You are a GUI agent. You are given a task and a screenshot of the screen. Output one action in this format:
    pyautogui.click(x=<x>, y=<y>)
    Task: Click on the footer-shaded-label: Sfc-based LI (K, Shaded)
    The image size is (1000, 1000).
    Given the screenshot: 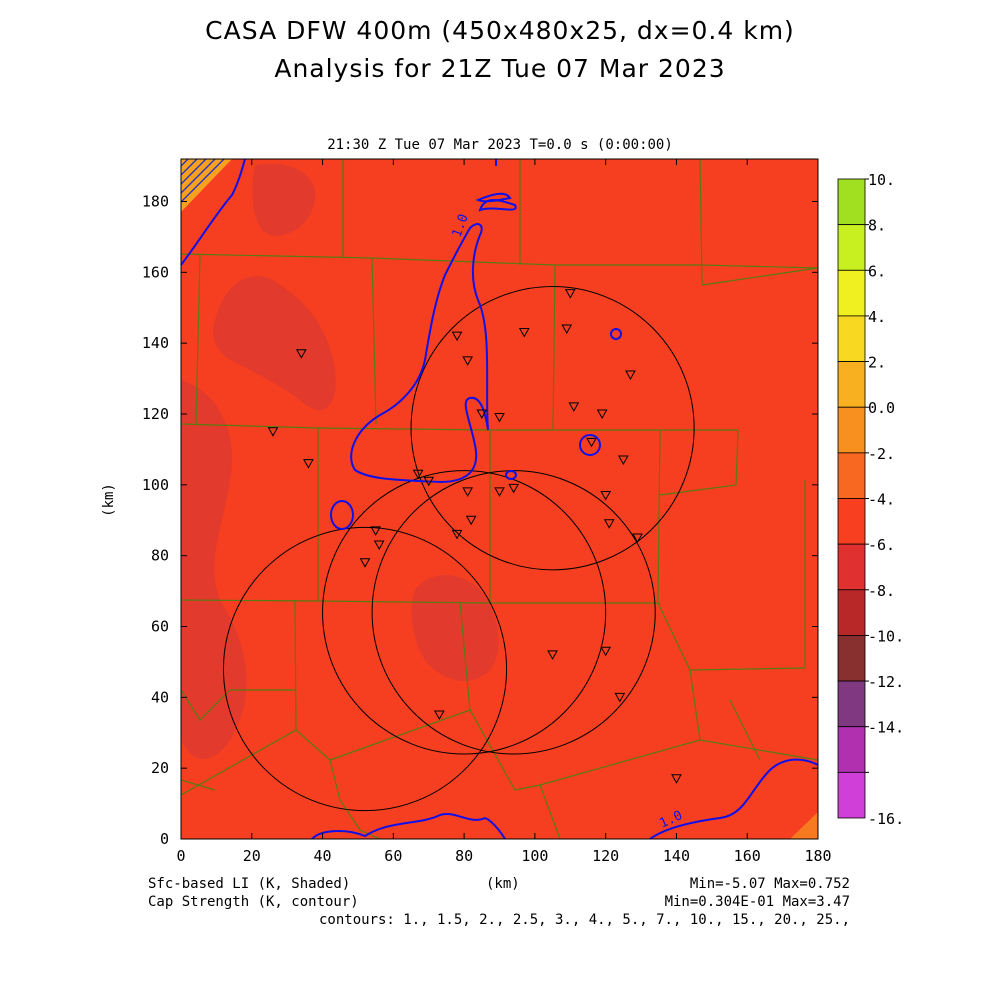 What is the action you would take?
    pyautogui.click(x=249, y=884)
    